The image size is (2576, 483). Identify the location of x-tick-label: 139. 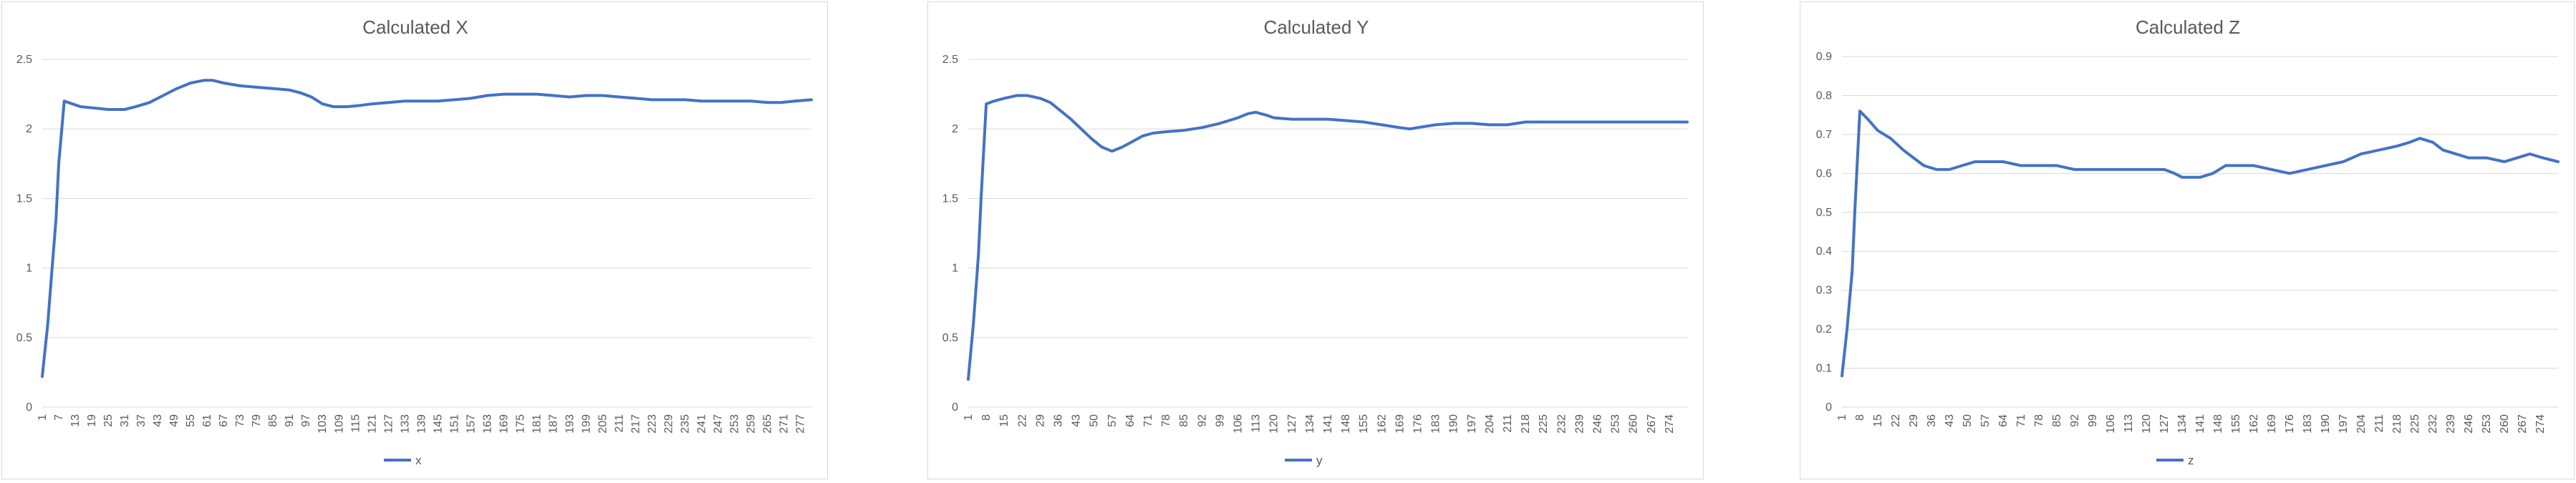
(421, 424).